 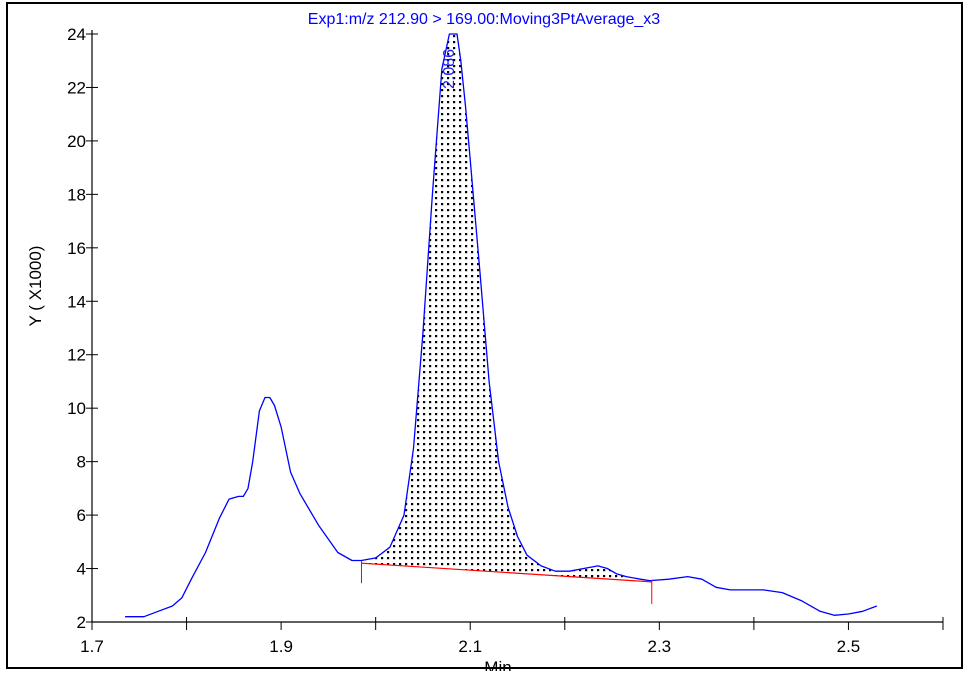 I want to click on peak-baseline, so click(x=506, y=572).